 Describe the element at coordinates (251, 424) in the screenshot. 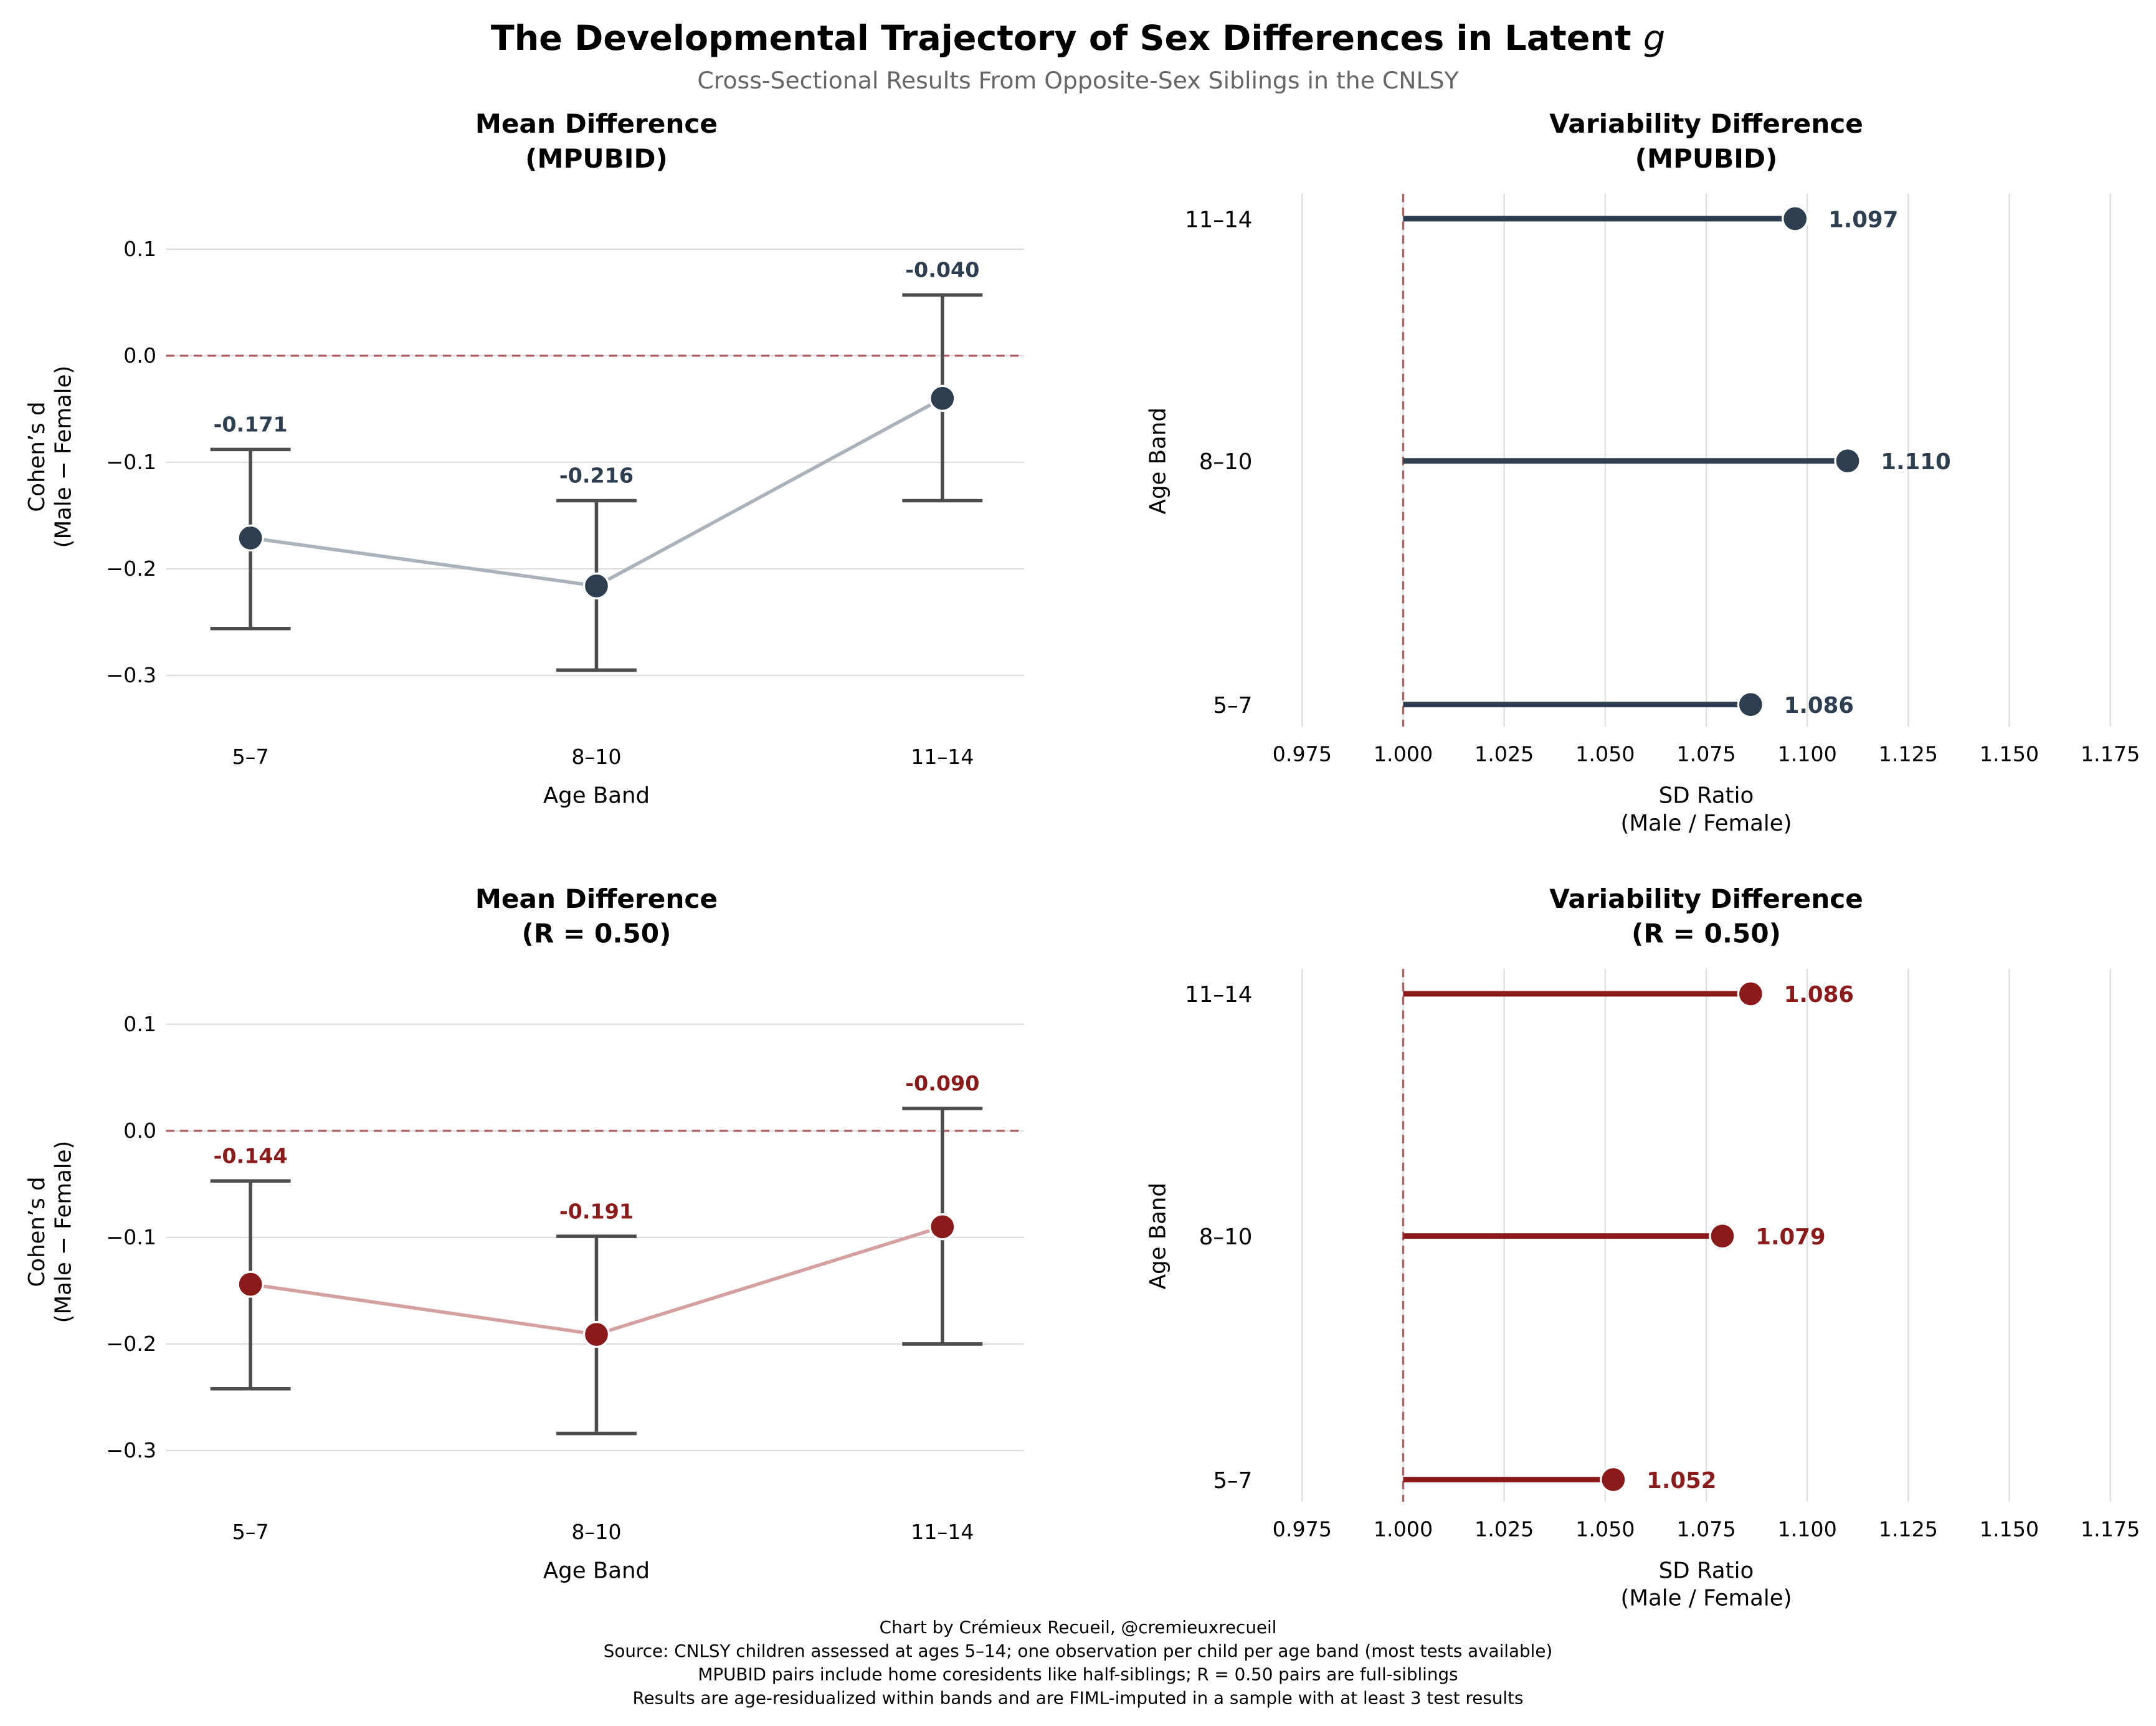

I see `data-label: -0.171` at that location.